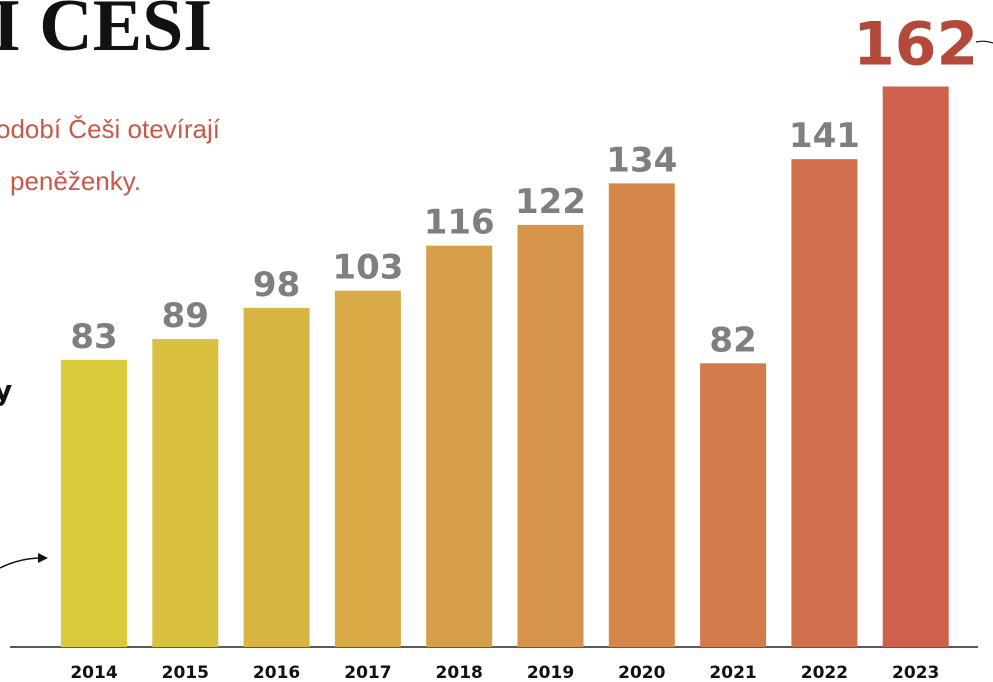 The height and width of the screenshot is (682, 993). I want to click on value-label: 141, so click(824, 136).